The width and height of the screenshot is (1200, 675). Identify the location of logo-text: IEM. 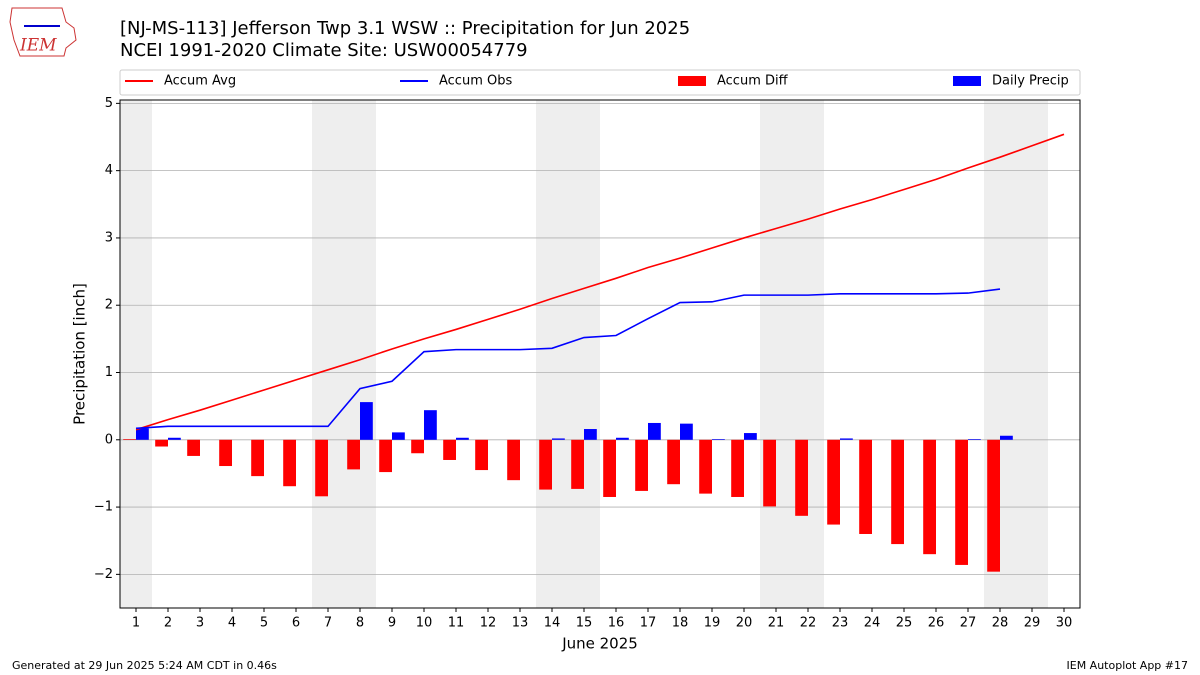
(38, 46).